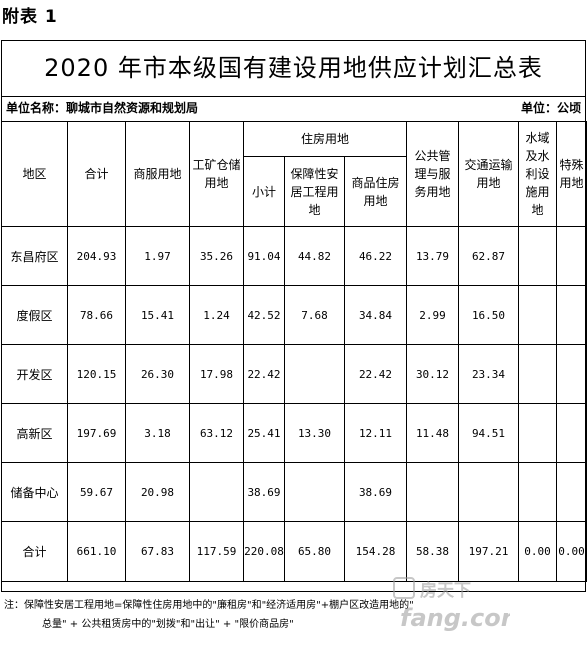  Describe the element at coordinates (264, 433) in the screenshot. I see `cell-subtotal: 25.41` at that location.